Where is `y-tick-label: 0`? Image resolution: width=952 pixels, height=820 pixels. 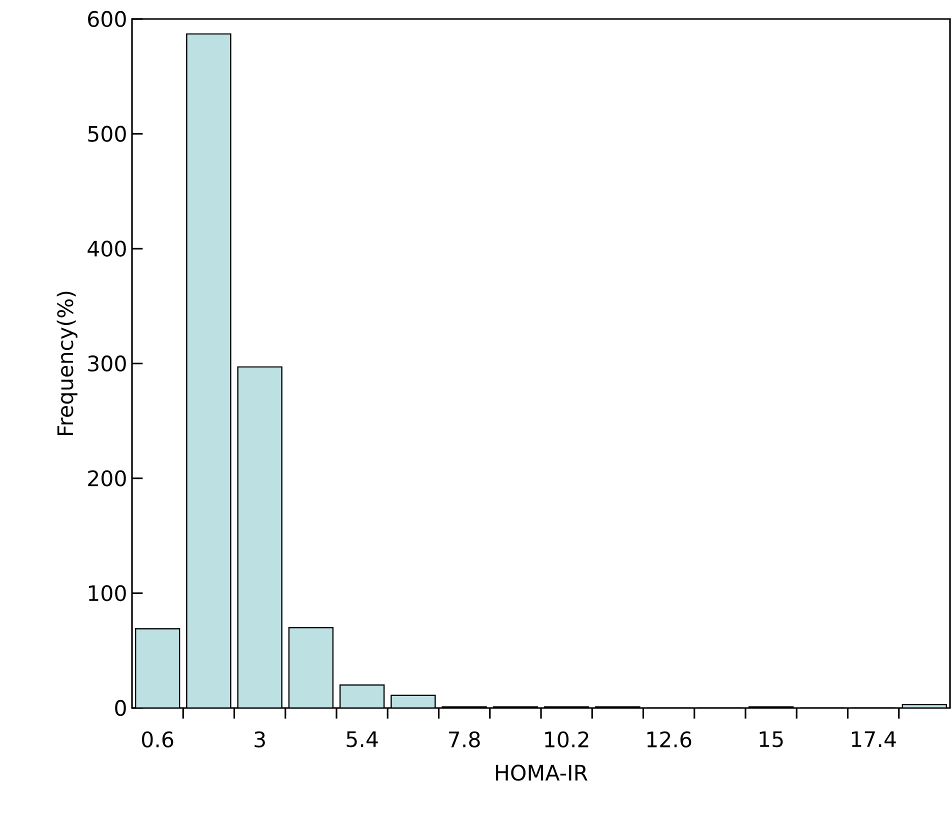 y-tick-label: 0 is located at coordinates (120, 708).